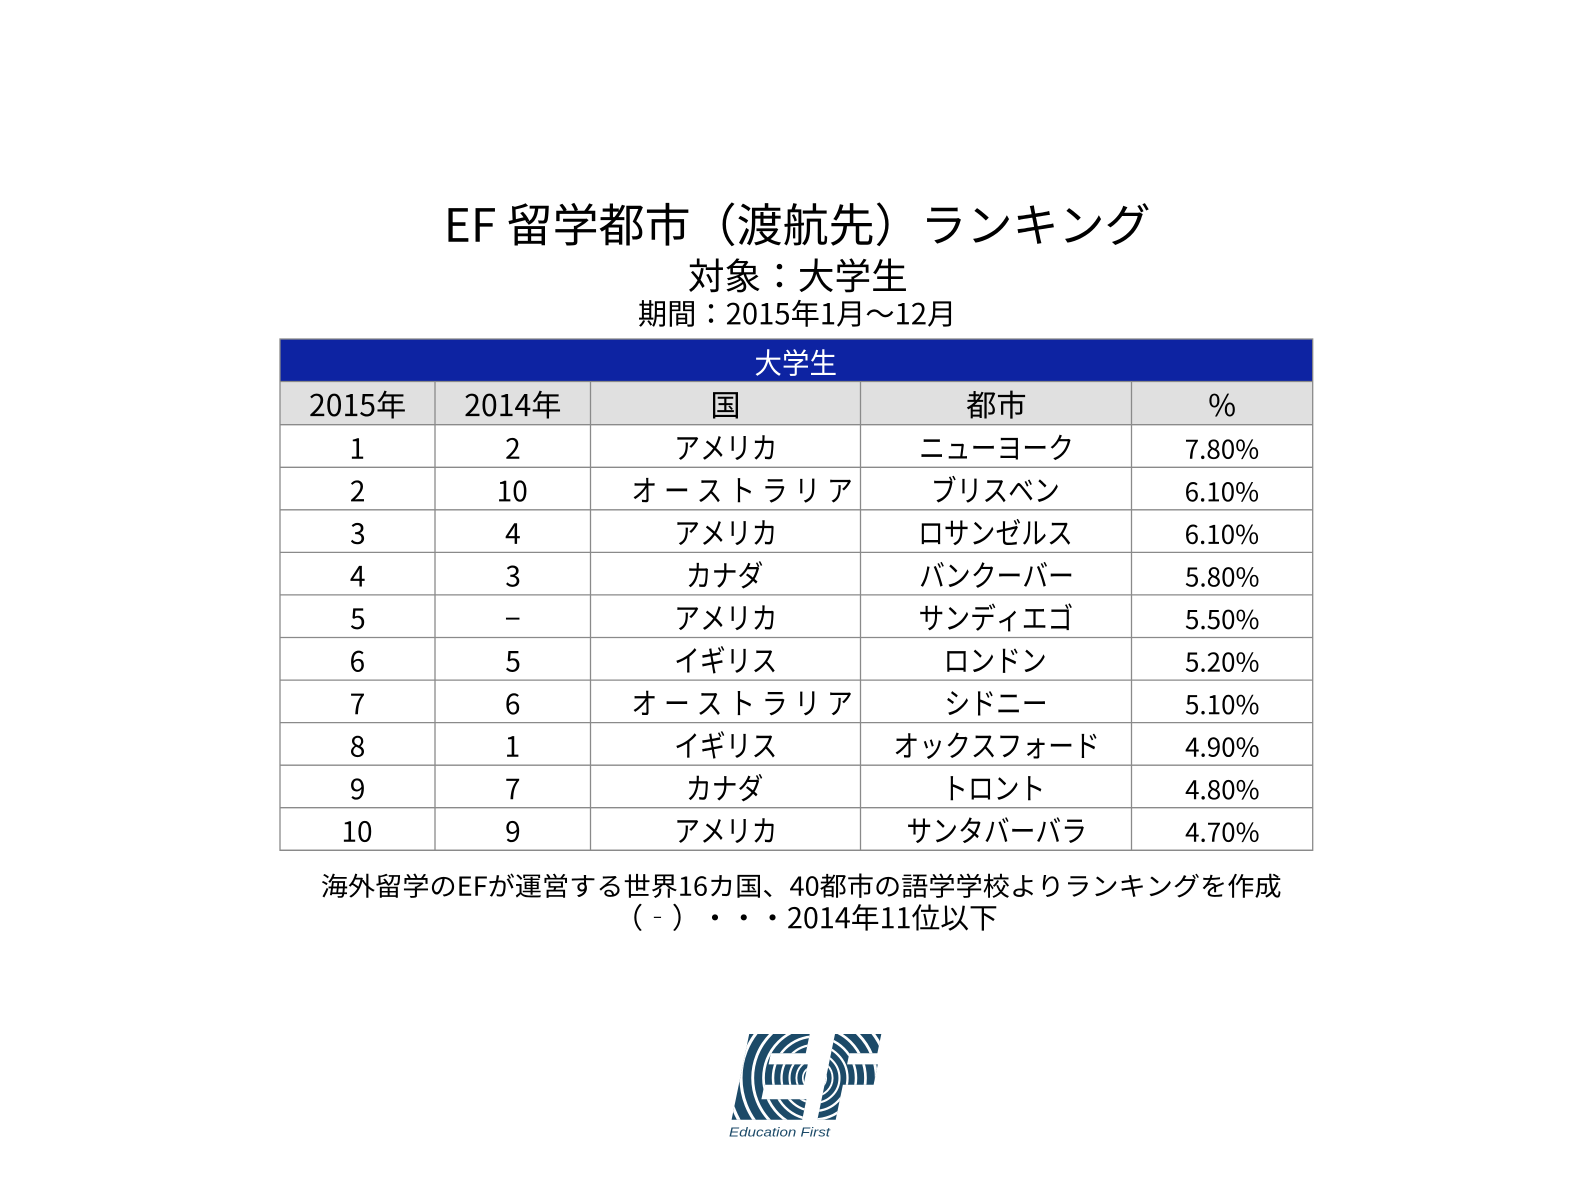 This screenshot has height=1200, width=1596. What do you see at coordinates (780, 1133) in the screenshot?
I see `svg-text: Education First` at bounding box center [780, 1133].